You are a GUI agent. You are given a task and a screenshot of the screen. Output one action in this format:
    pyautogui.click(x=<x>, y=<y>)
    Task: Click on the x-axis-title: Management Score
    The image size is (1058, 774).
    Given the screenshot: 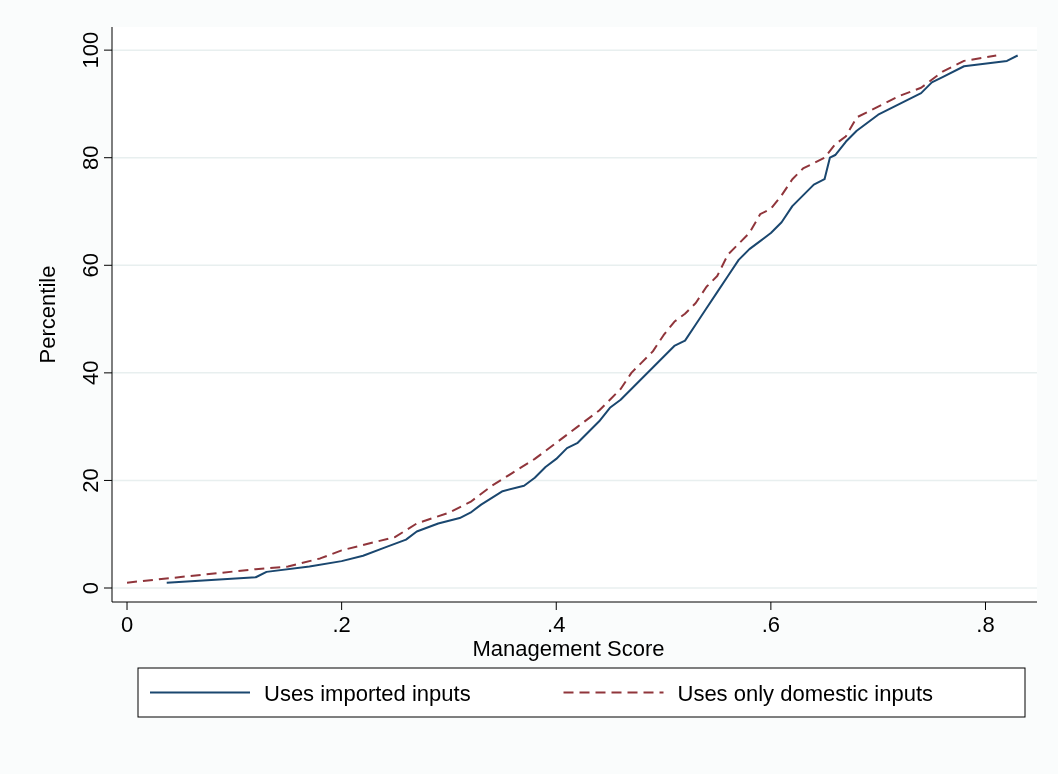 What is the action you would take?
    pyautogui.click(x=568, y=648)
    